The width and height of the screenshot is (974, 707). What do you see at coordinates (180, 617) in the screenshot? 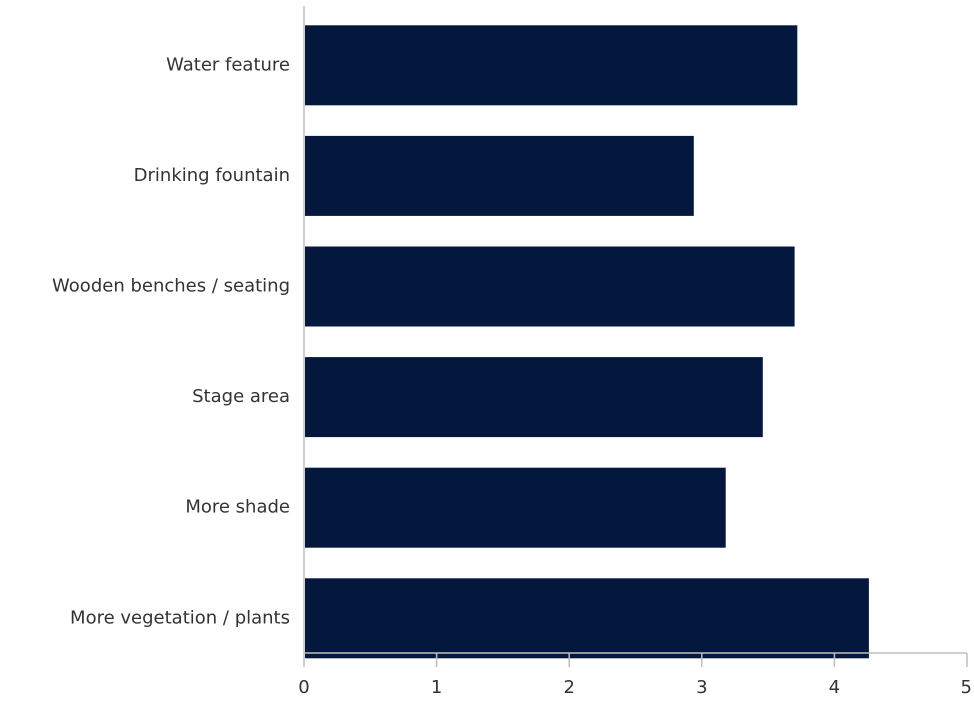
I see `category-label-more-vegetation-plants: More vegetation / plants` at bounding box center [180, 617].